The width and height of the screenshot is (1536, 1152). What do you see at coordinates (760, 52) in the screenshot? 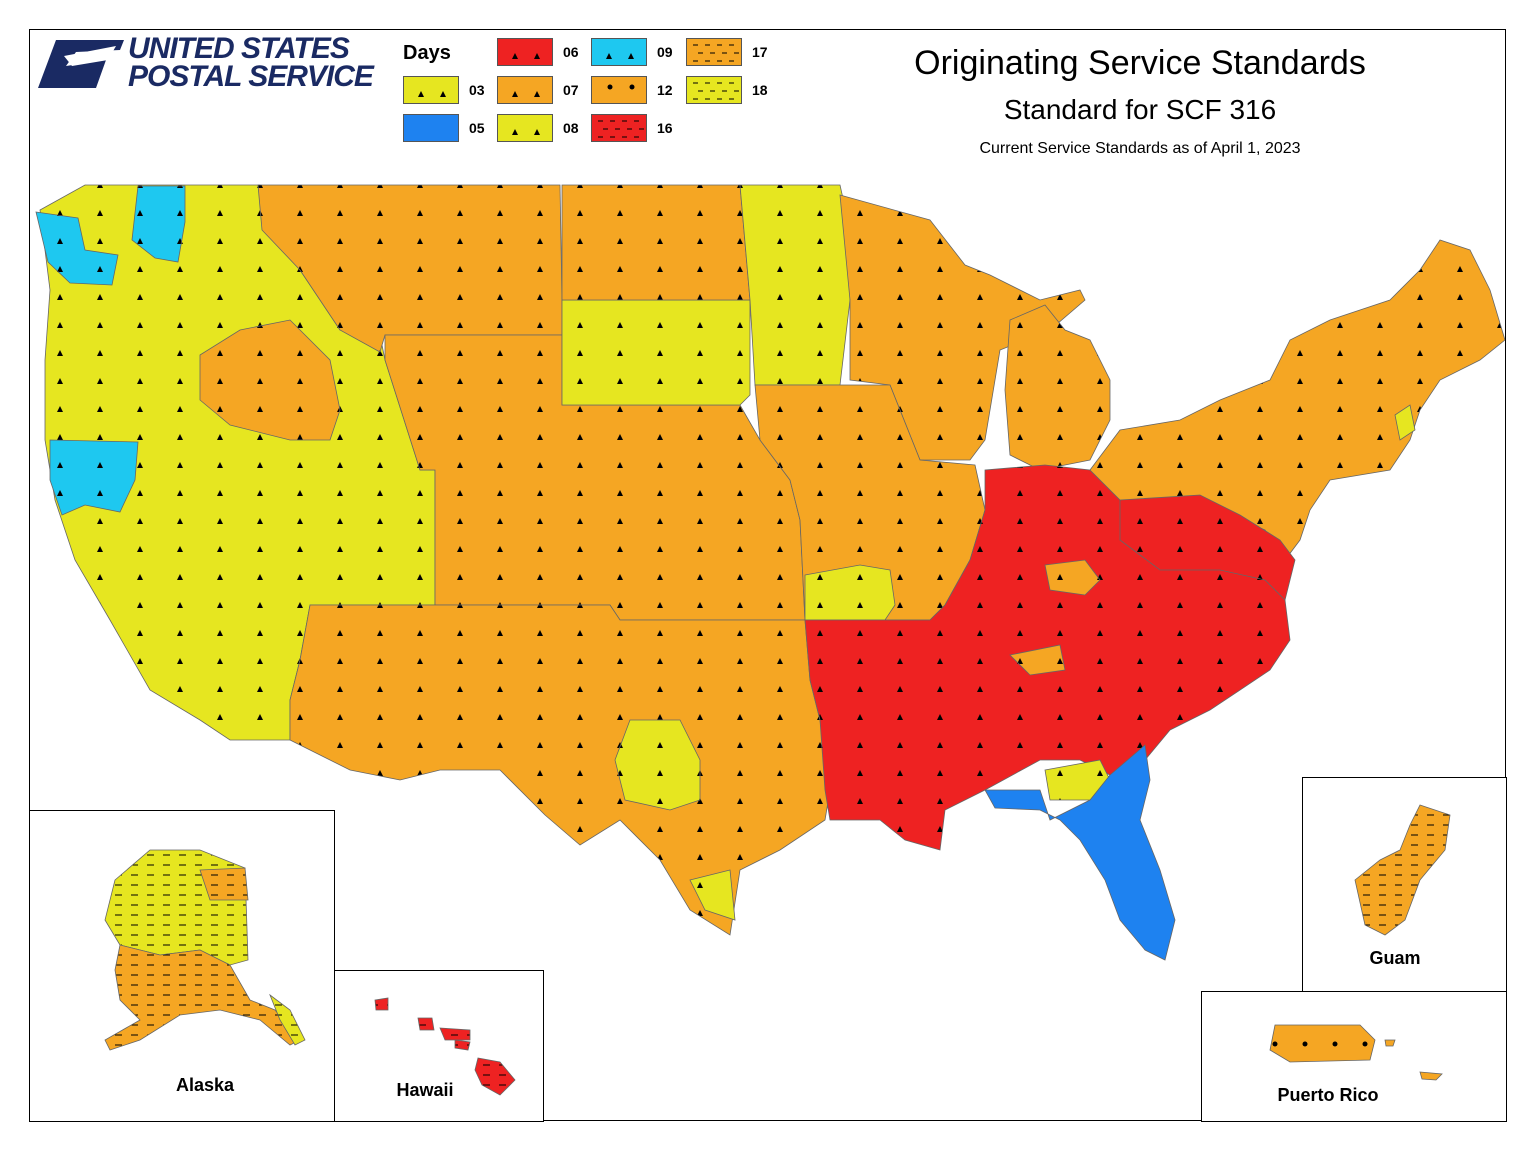
I see `legend-label-17: 17` at bounding box center [760, 52].